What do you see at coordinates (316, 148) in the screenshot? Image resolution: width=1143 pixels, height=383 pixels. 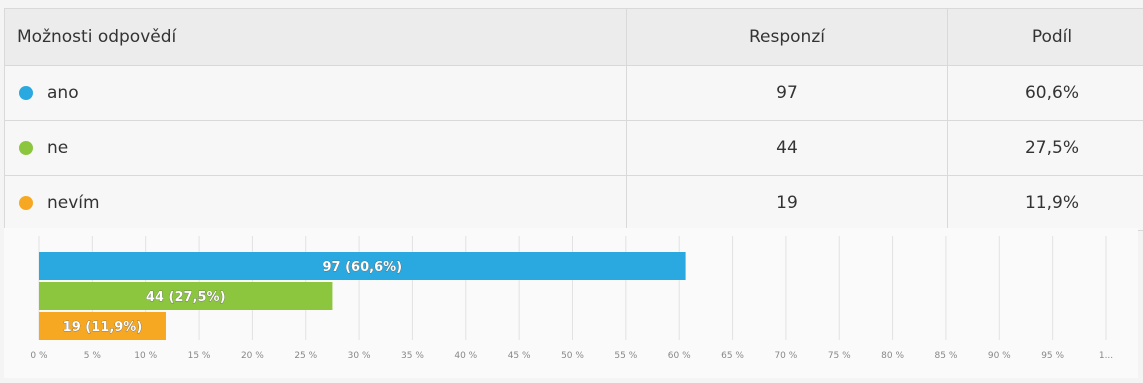 I see `option-cell: ne` at bounding box center [316, 148].